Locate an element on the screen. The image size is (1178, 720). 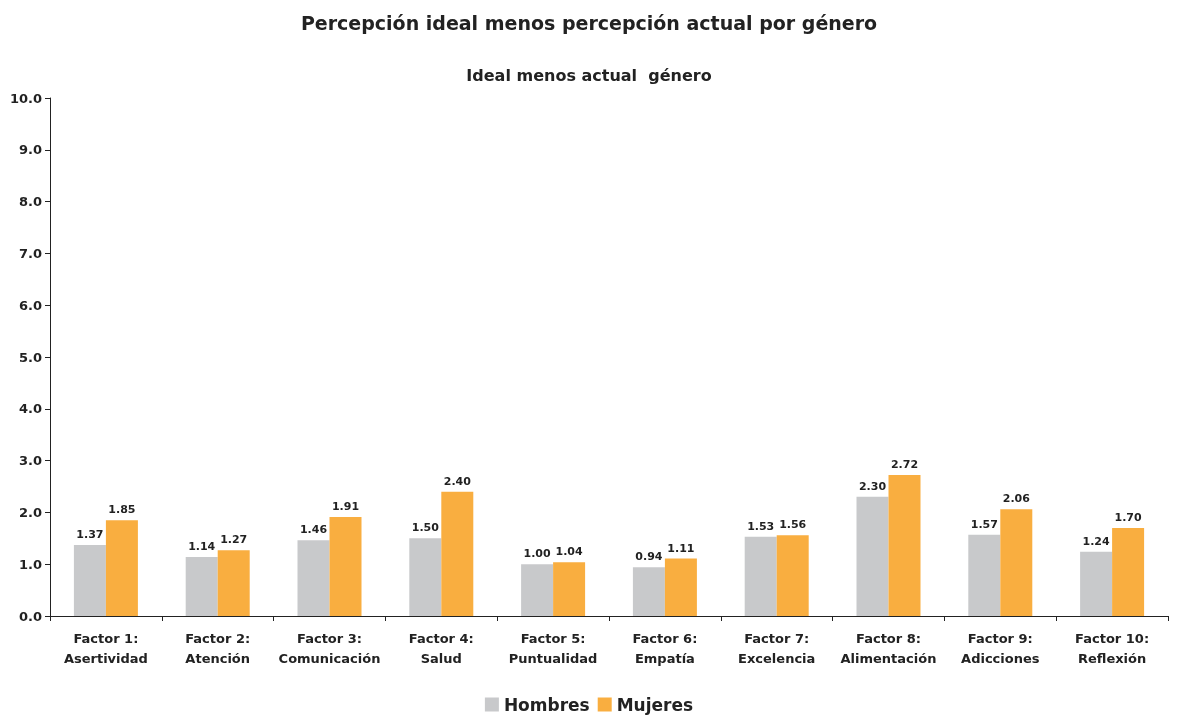
data-label: 1.04 is located at coordinates (569, 552).